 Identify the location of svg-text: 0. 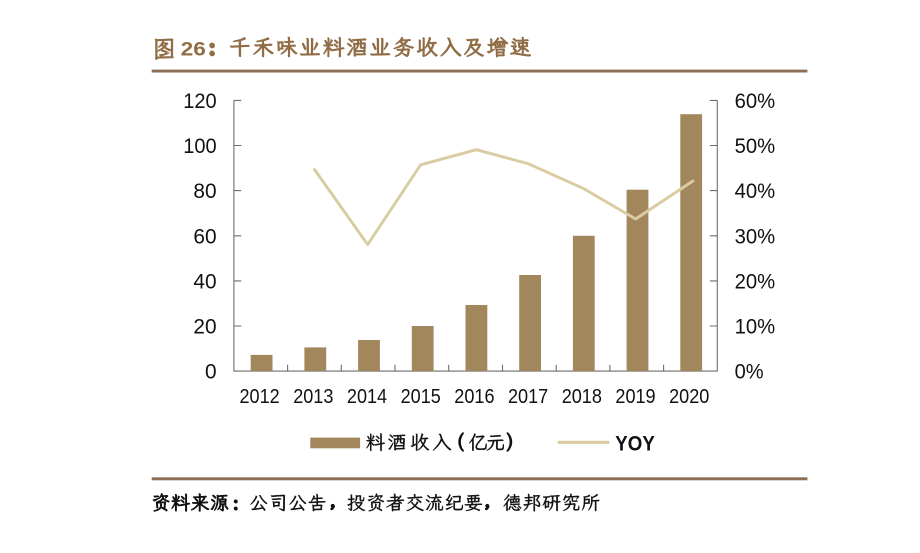
(211, 372).